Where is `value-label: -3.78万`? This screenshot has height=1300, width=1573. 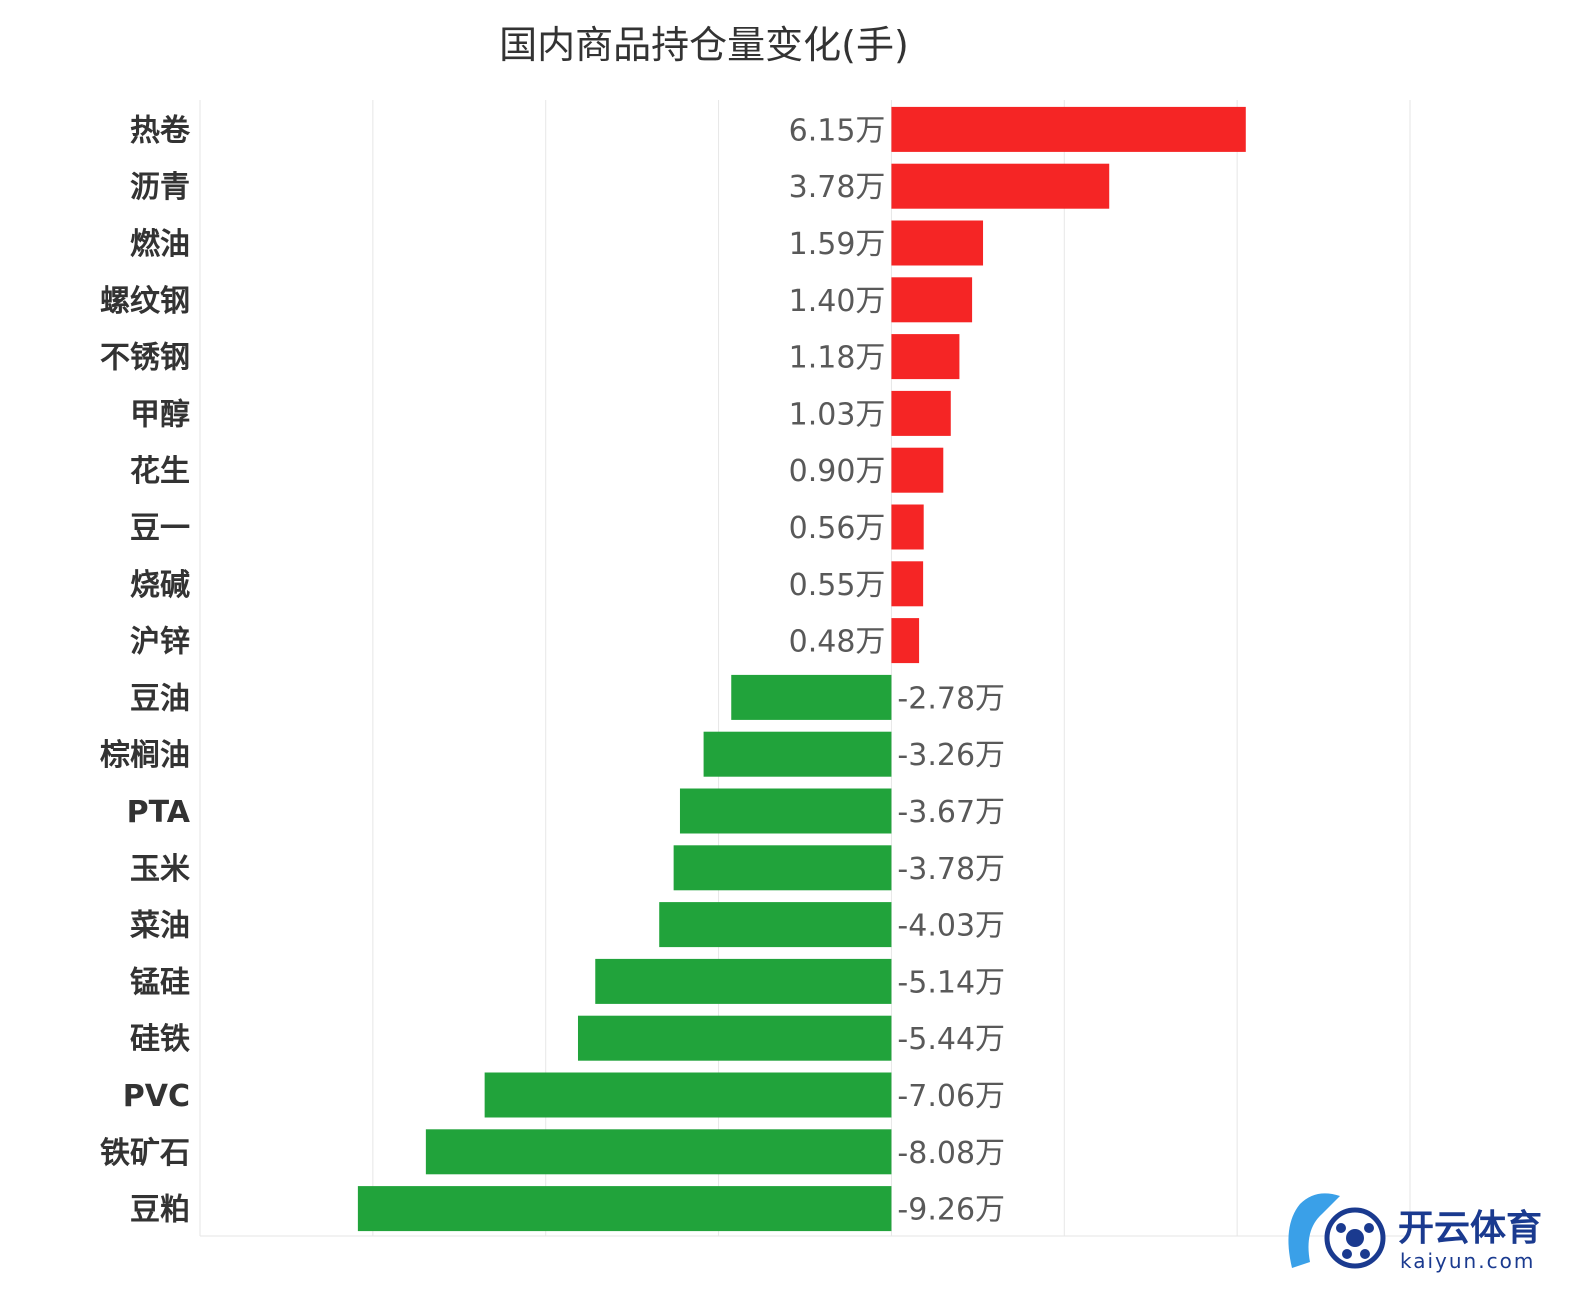
value-label: -3.78万 is located at coordinates (951, 869).